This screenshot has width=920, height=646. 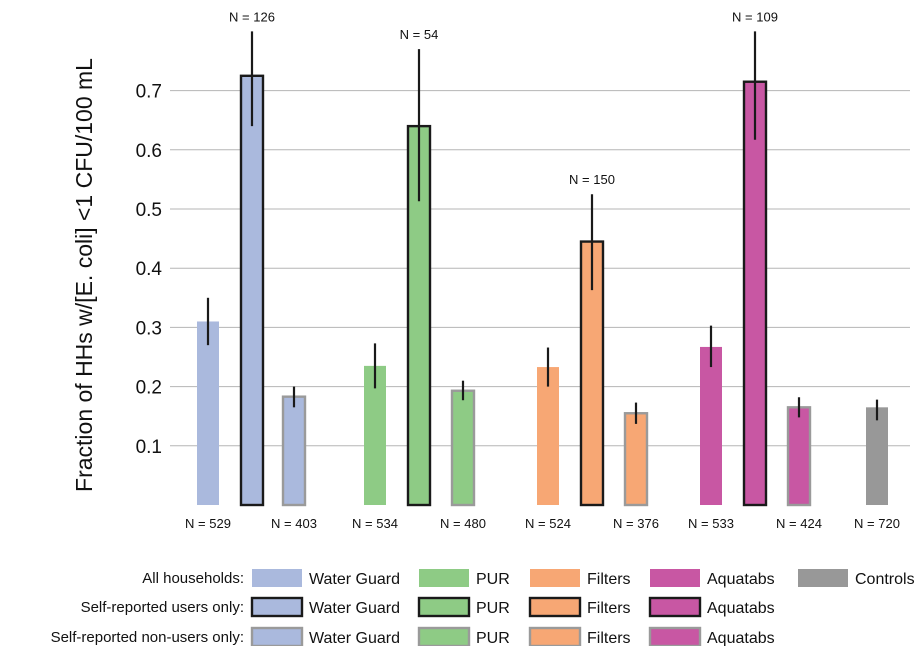 I want to click on bar-water-guard-users: N = 126, so click(x=252, y=258).